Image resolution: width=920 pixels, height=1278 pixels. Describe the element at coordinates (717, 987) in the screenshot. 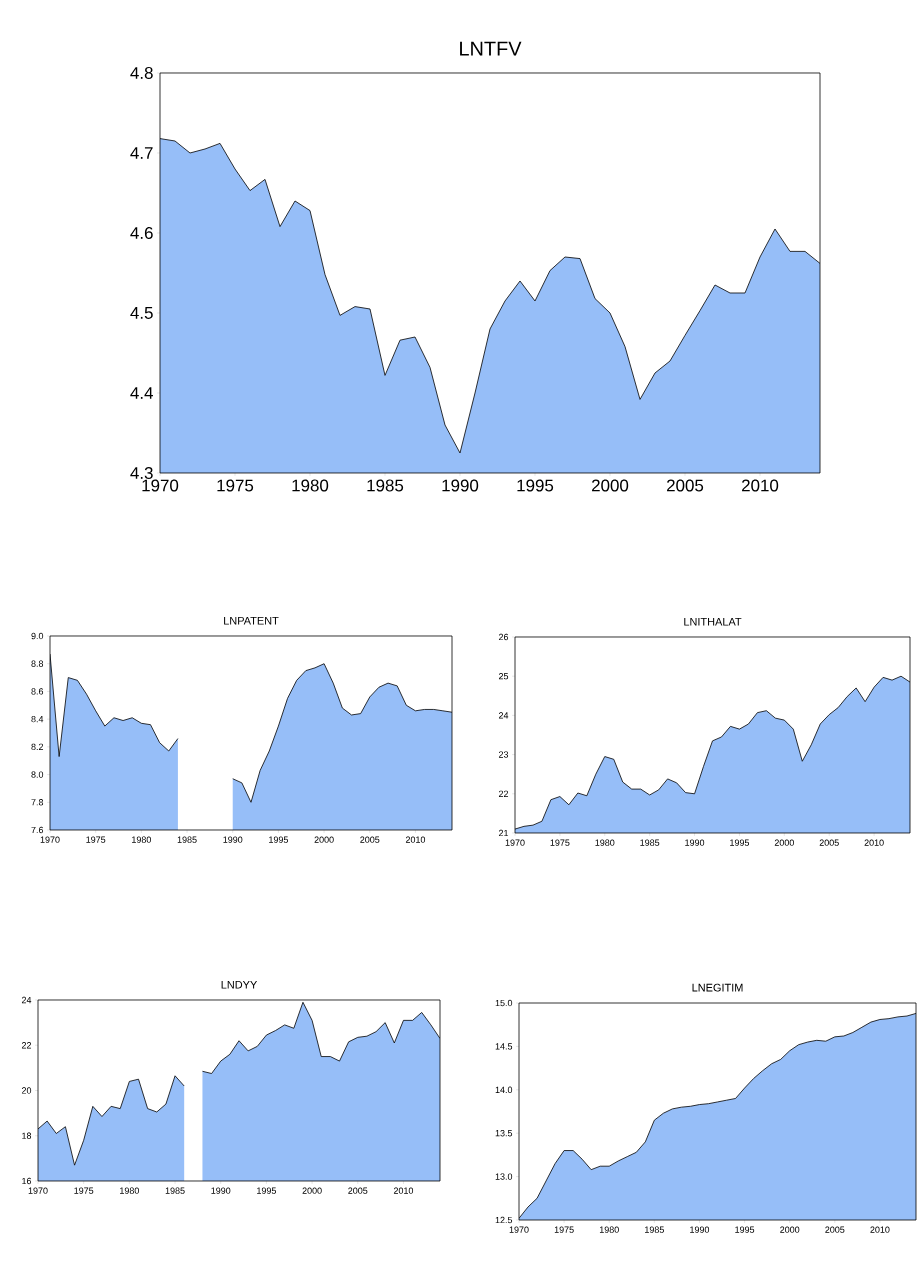

I see `chart-title: LNEGITIM` at that location.